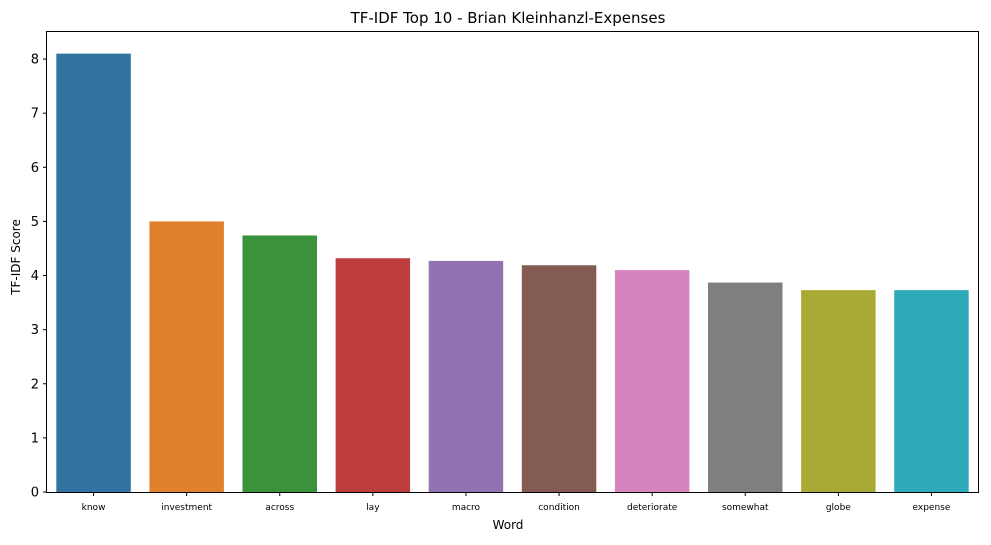 Image resolution: width=991 pixels, height=545 pixels. I want to click on bar-investment, so click(186, 356).